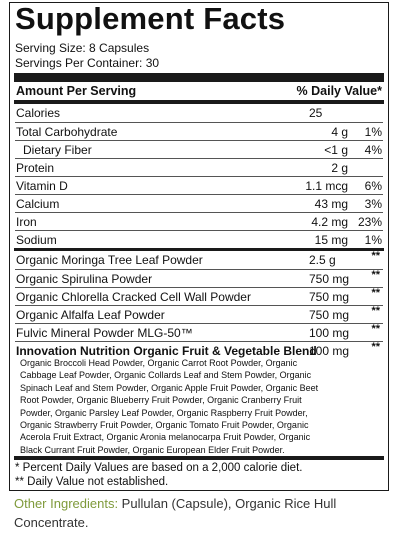 This screenshot has height=536, width=400. I want to click on nutrient-row-sodium: Sodium 15 mg 1%, so click(199, 239).